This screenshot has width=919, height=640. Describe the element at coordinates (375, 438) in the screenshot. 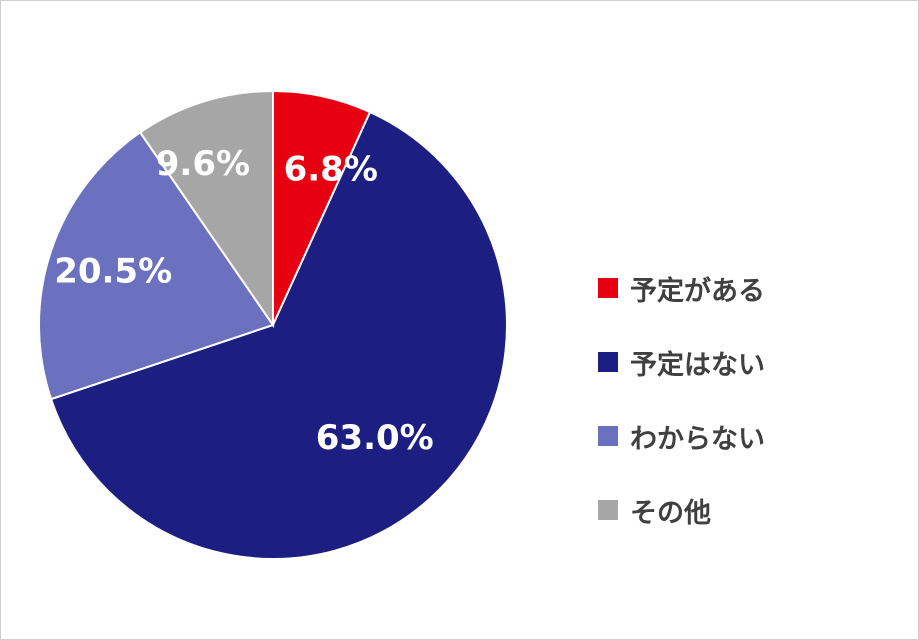

I see `slice-label-yotei-nai: 63.0%` at that location.